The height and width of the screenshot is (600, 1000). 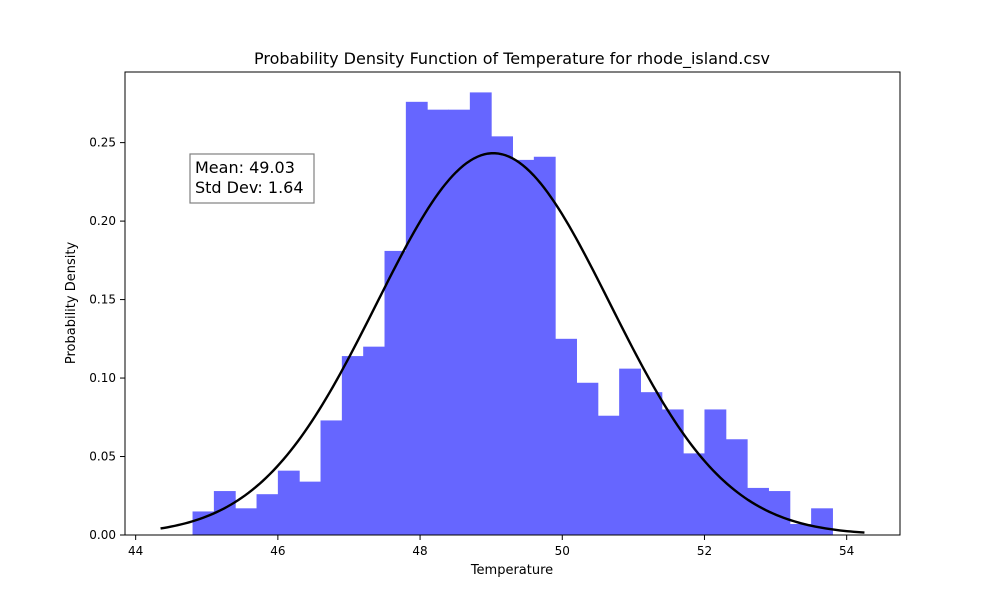 What do you see at coordinates (245, 167) in the screenshot?
I see `stats-mean-text: Mean: 49.03` at bounding box center [245, 167].